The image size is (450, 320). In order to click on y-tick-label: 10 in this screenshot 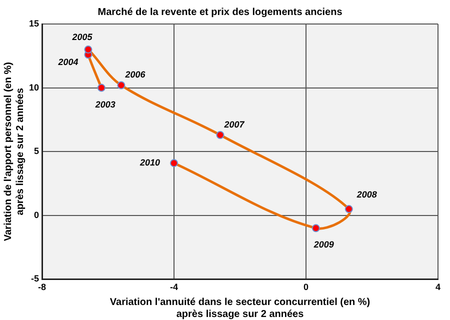, I will do `click(34, 87)`.